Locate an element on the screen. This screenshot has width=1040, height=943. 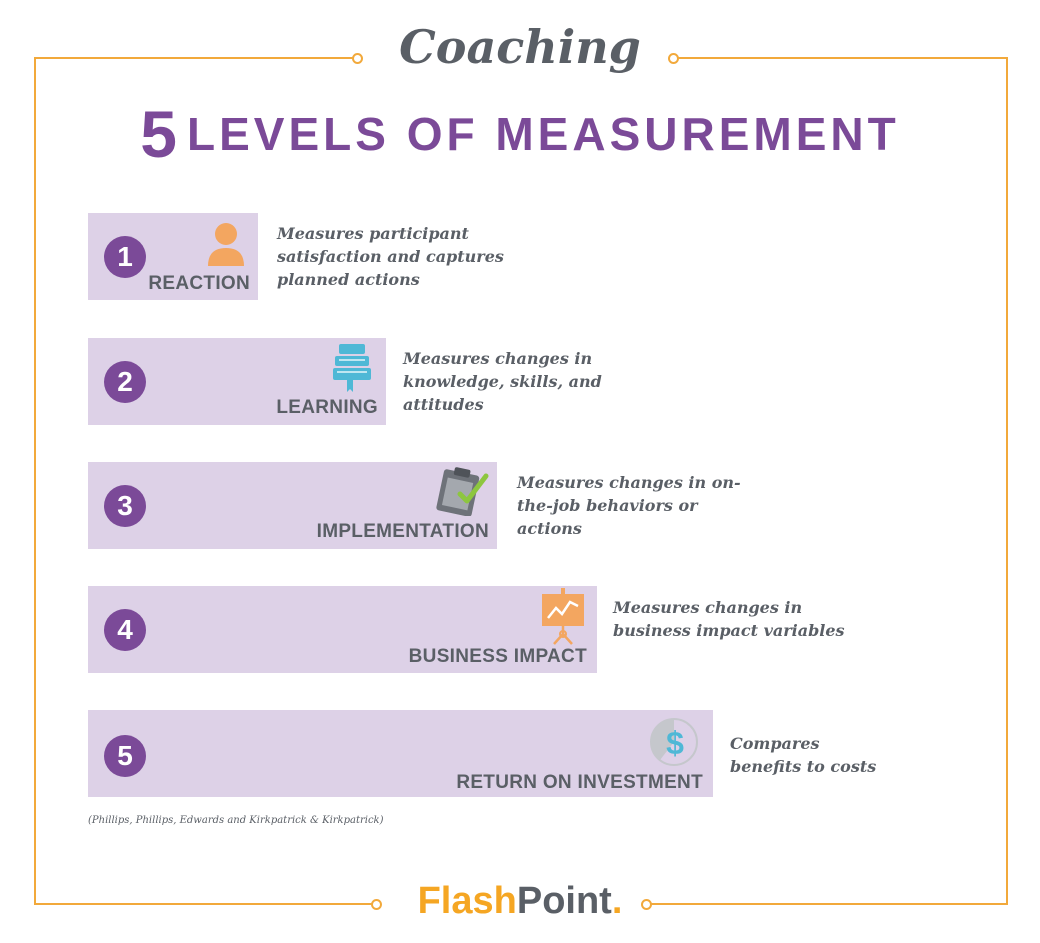
frame-bottom-right is located at coordinates (829, 904).